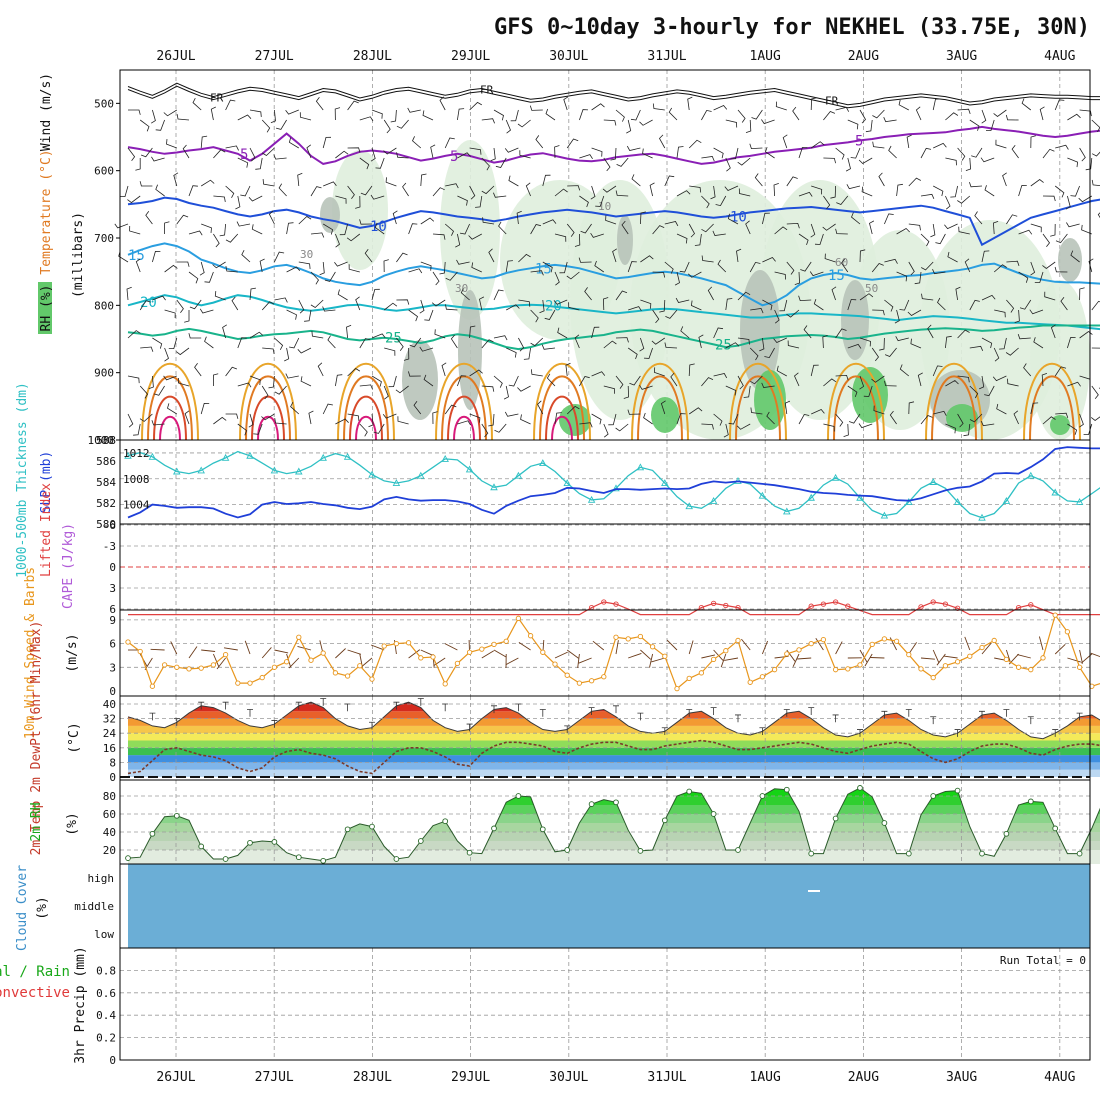  What do you see at coordinates (30, 653) in the screenshot?
I see `wind-10m-axis-label: 10m Wind Speed & Barbs` at bounding box center [30, 653].